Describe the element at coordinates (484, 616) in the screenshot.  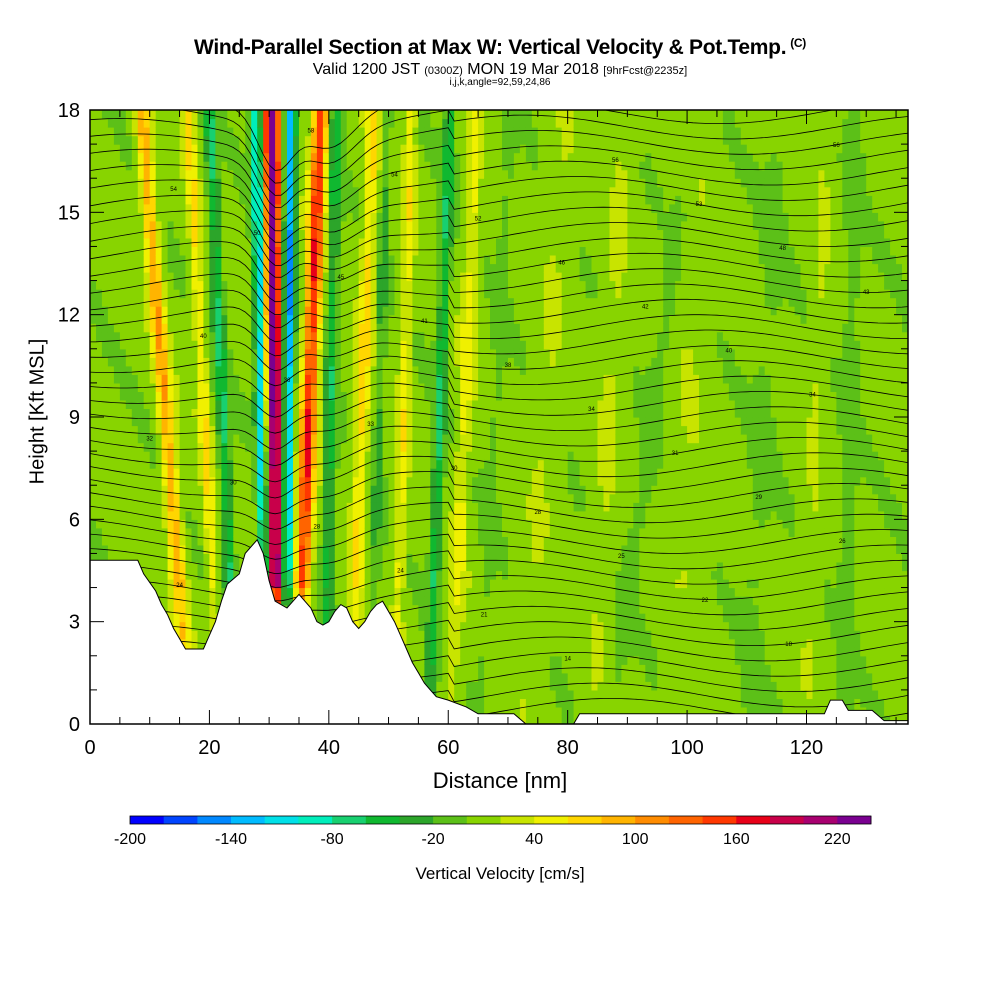
I see `contour-label: 21` at that location.